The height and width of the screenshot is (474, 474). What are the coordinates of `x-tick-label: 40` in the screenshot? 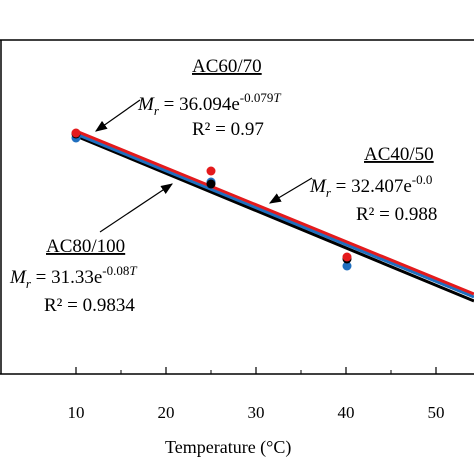 It's located at (346, 412).